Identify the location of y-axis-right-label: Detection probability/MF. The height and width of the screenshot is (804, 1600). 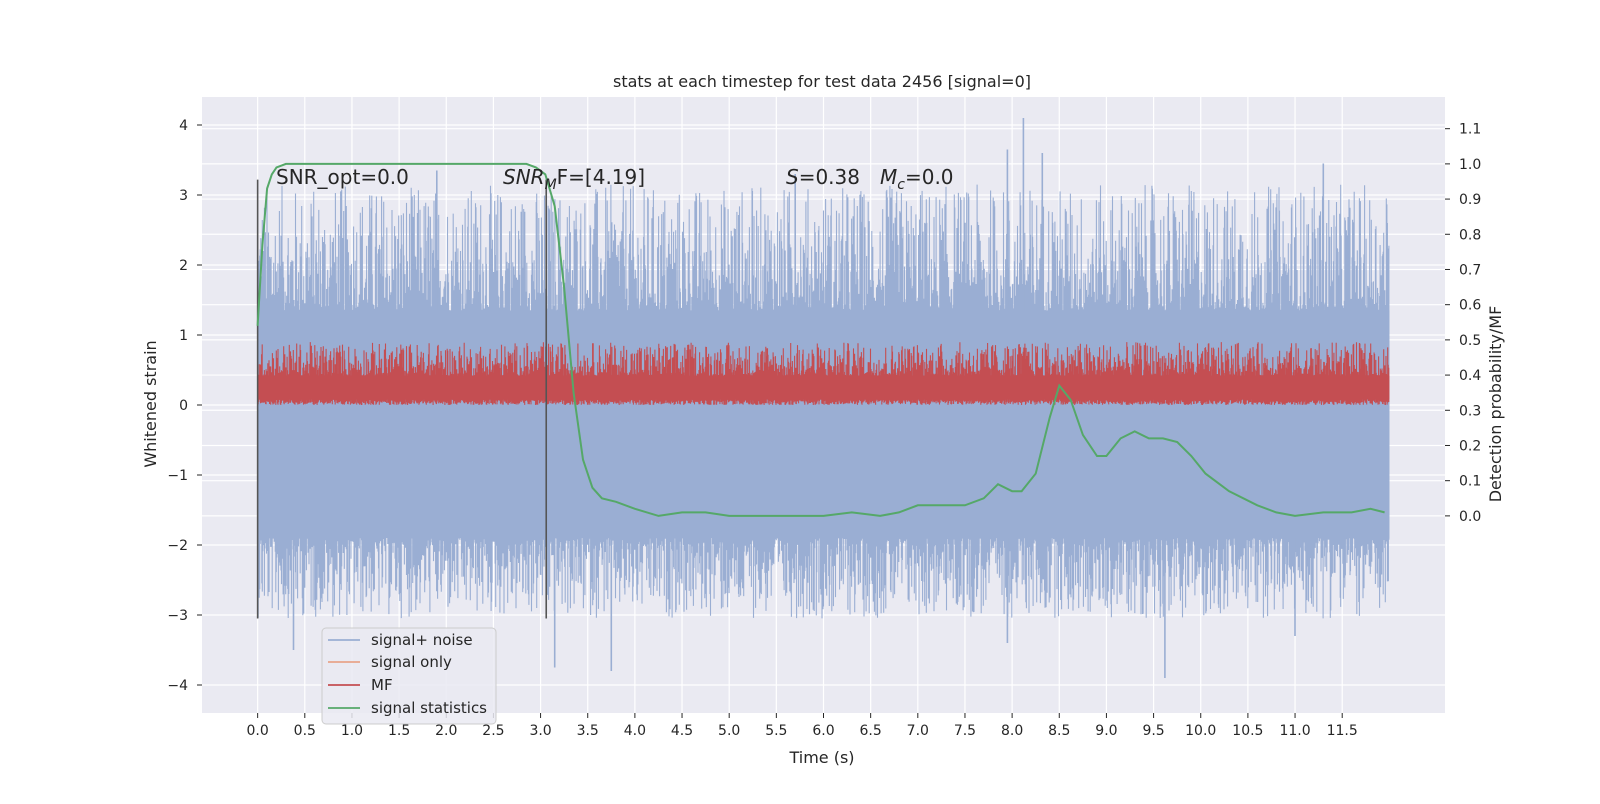
(1495, 404).